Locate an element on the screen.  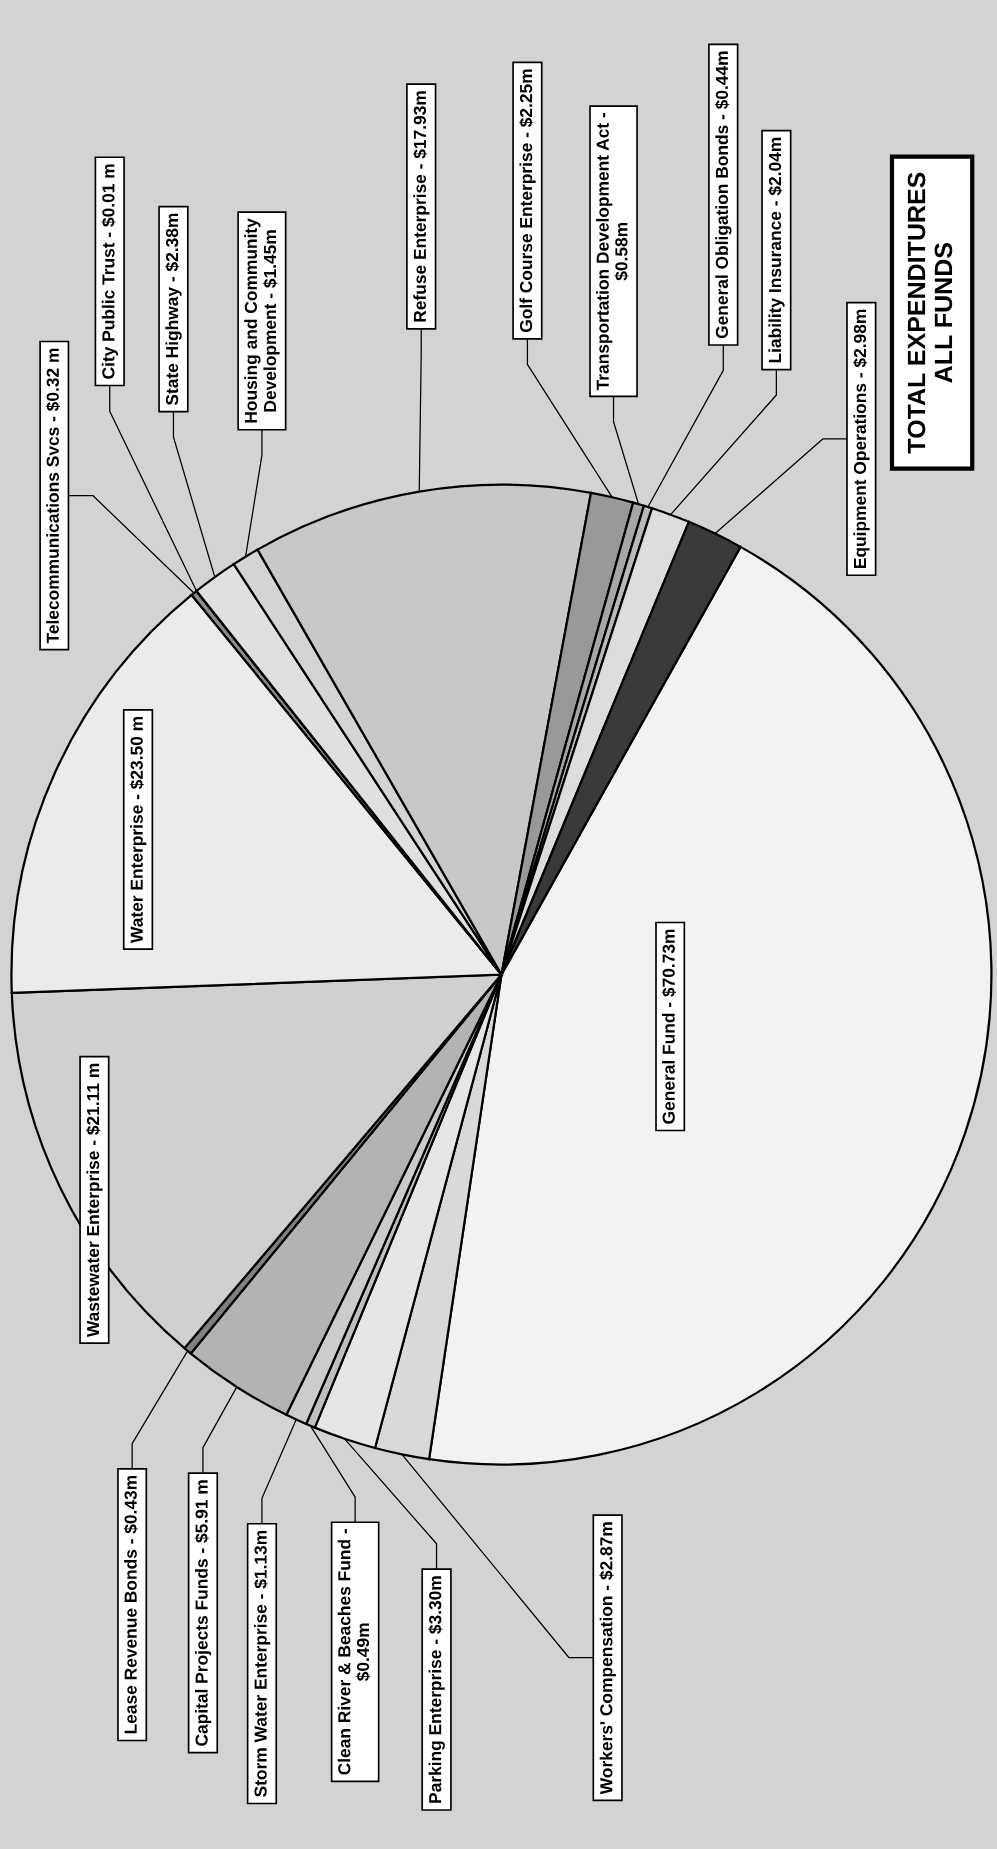
slice-label: Capital Projects Funds - $5.91 m is located at coordinates (203, 1613).